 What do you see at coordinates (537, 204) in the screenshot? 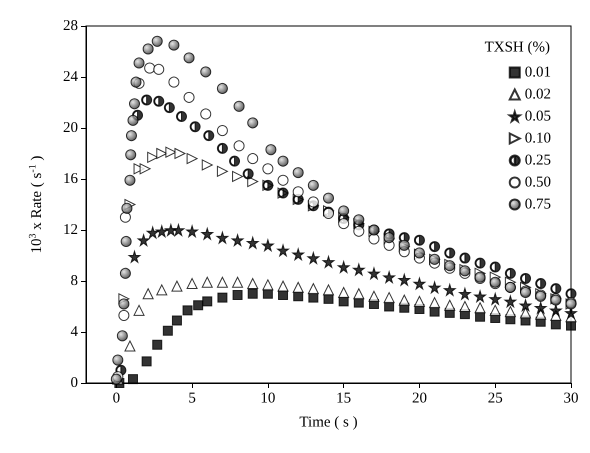
I see `legend-label: 0.75` at bounding box center [537, 204].